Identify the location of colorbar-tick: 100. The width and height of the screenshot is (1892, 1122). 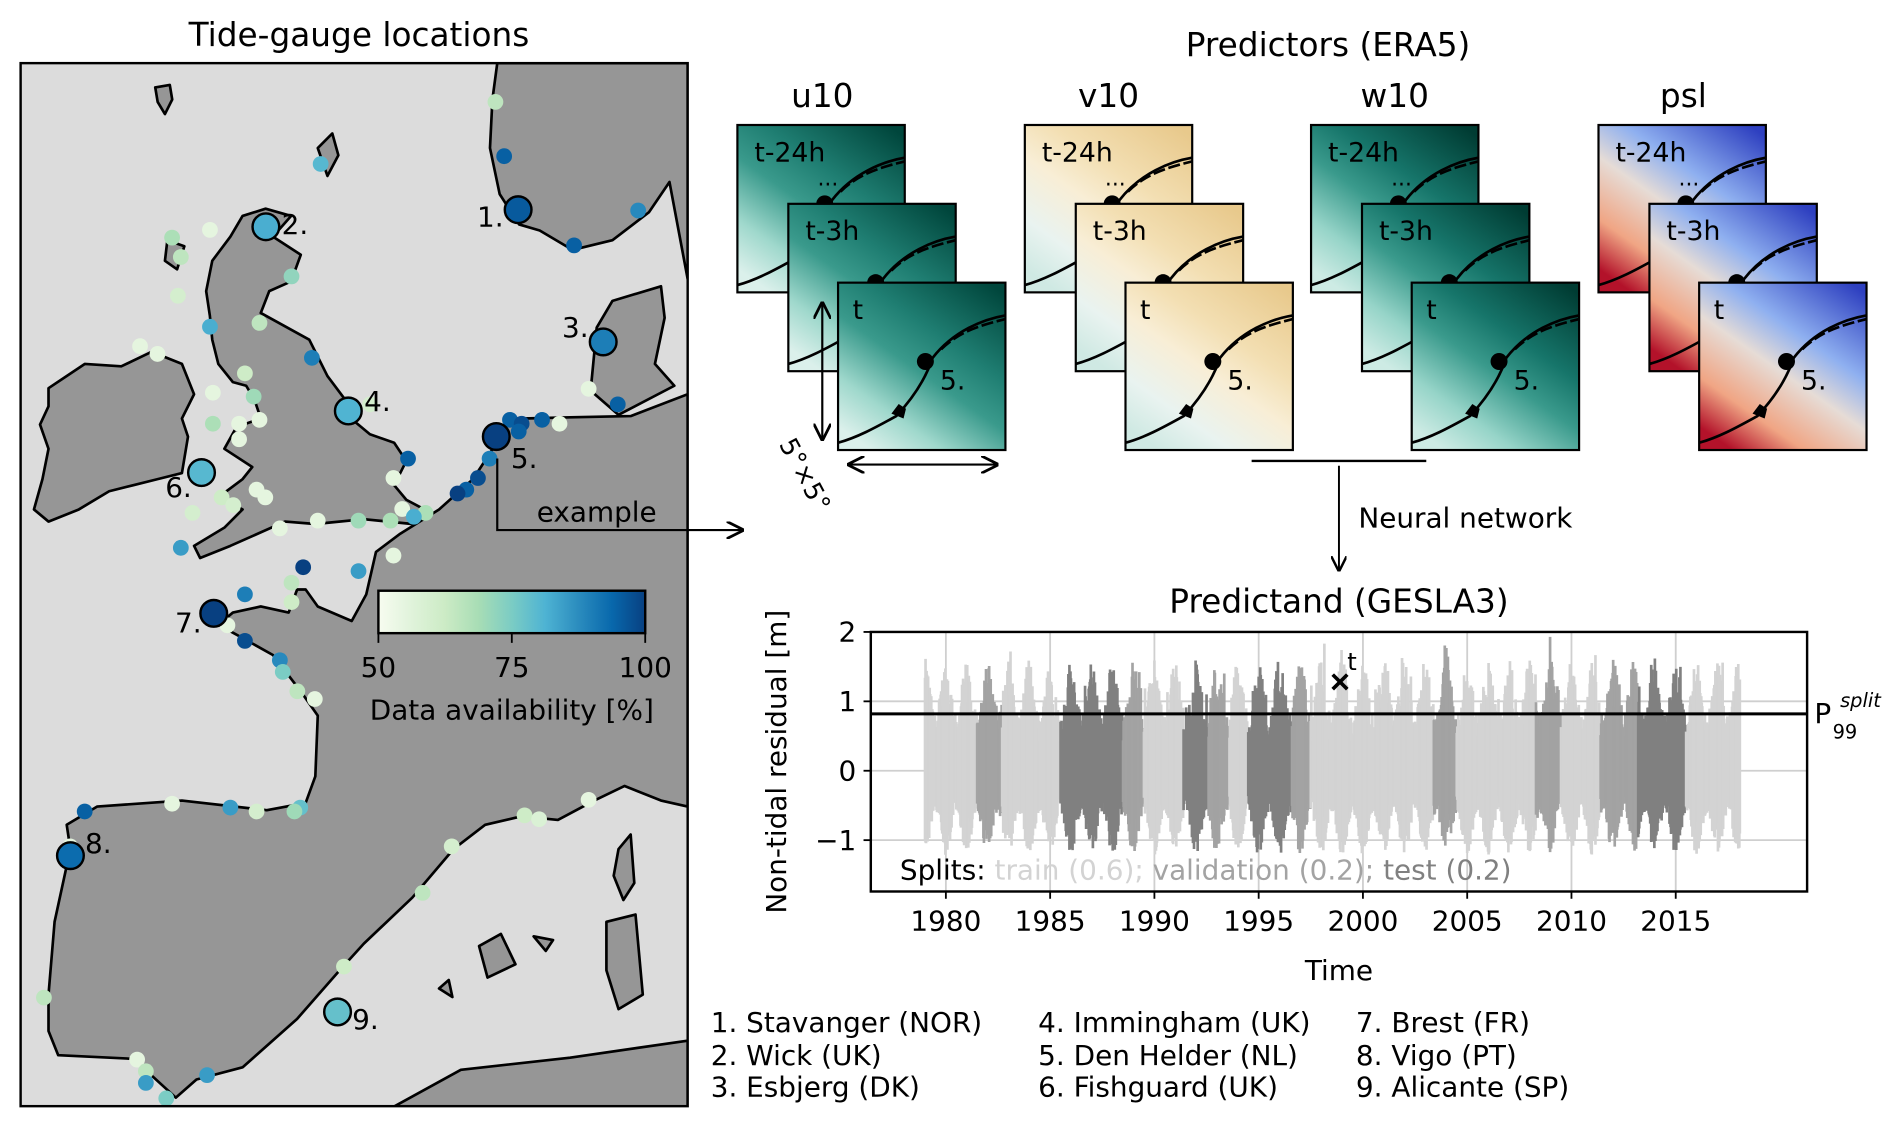
(645, 667).